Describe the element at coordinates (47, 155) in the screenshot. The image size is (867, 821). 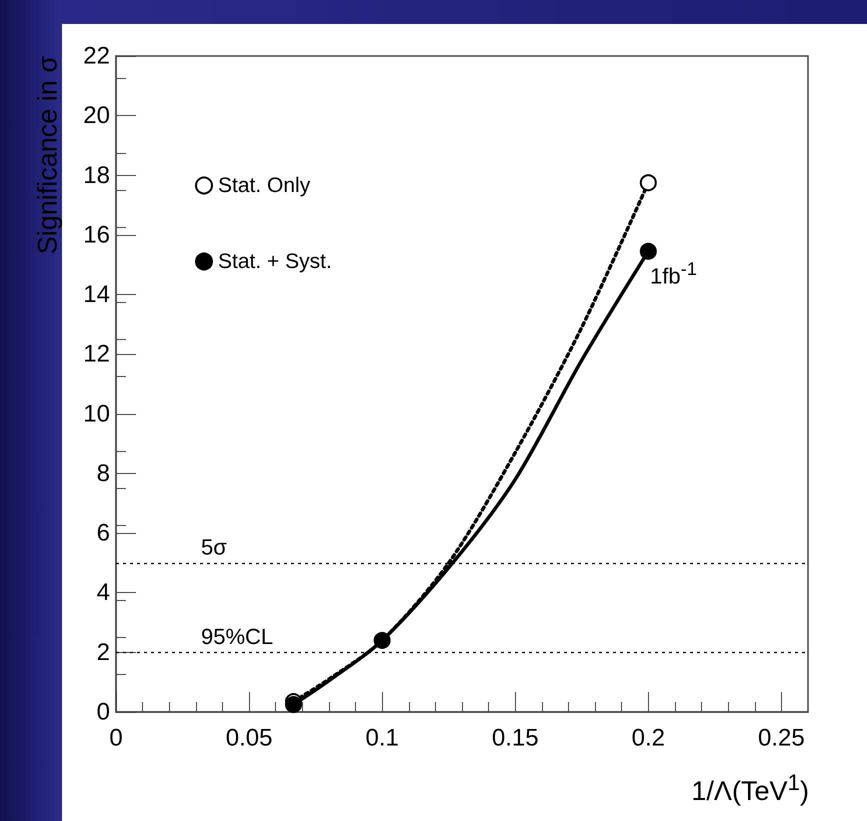
I see `y-axis-title: Significance in σ` at that location.